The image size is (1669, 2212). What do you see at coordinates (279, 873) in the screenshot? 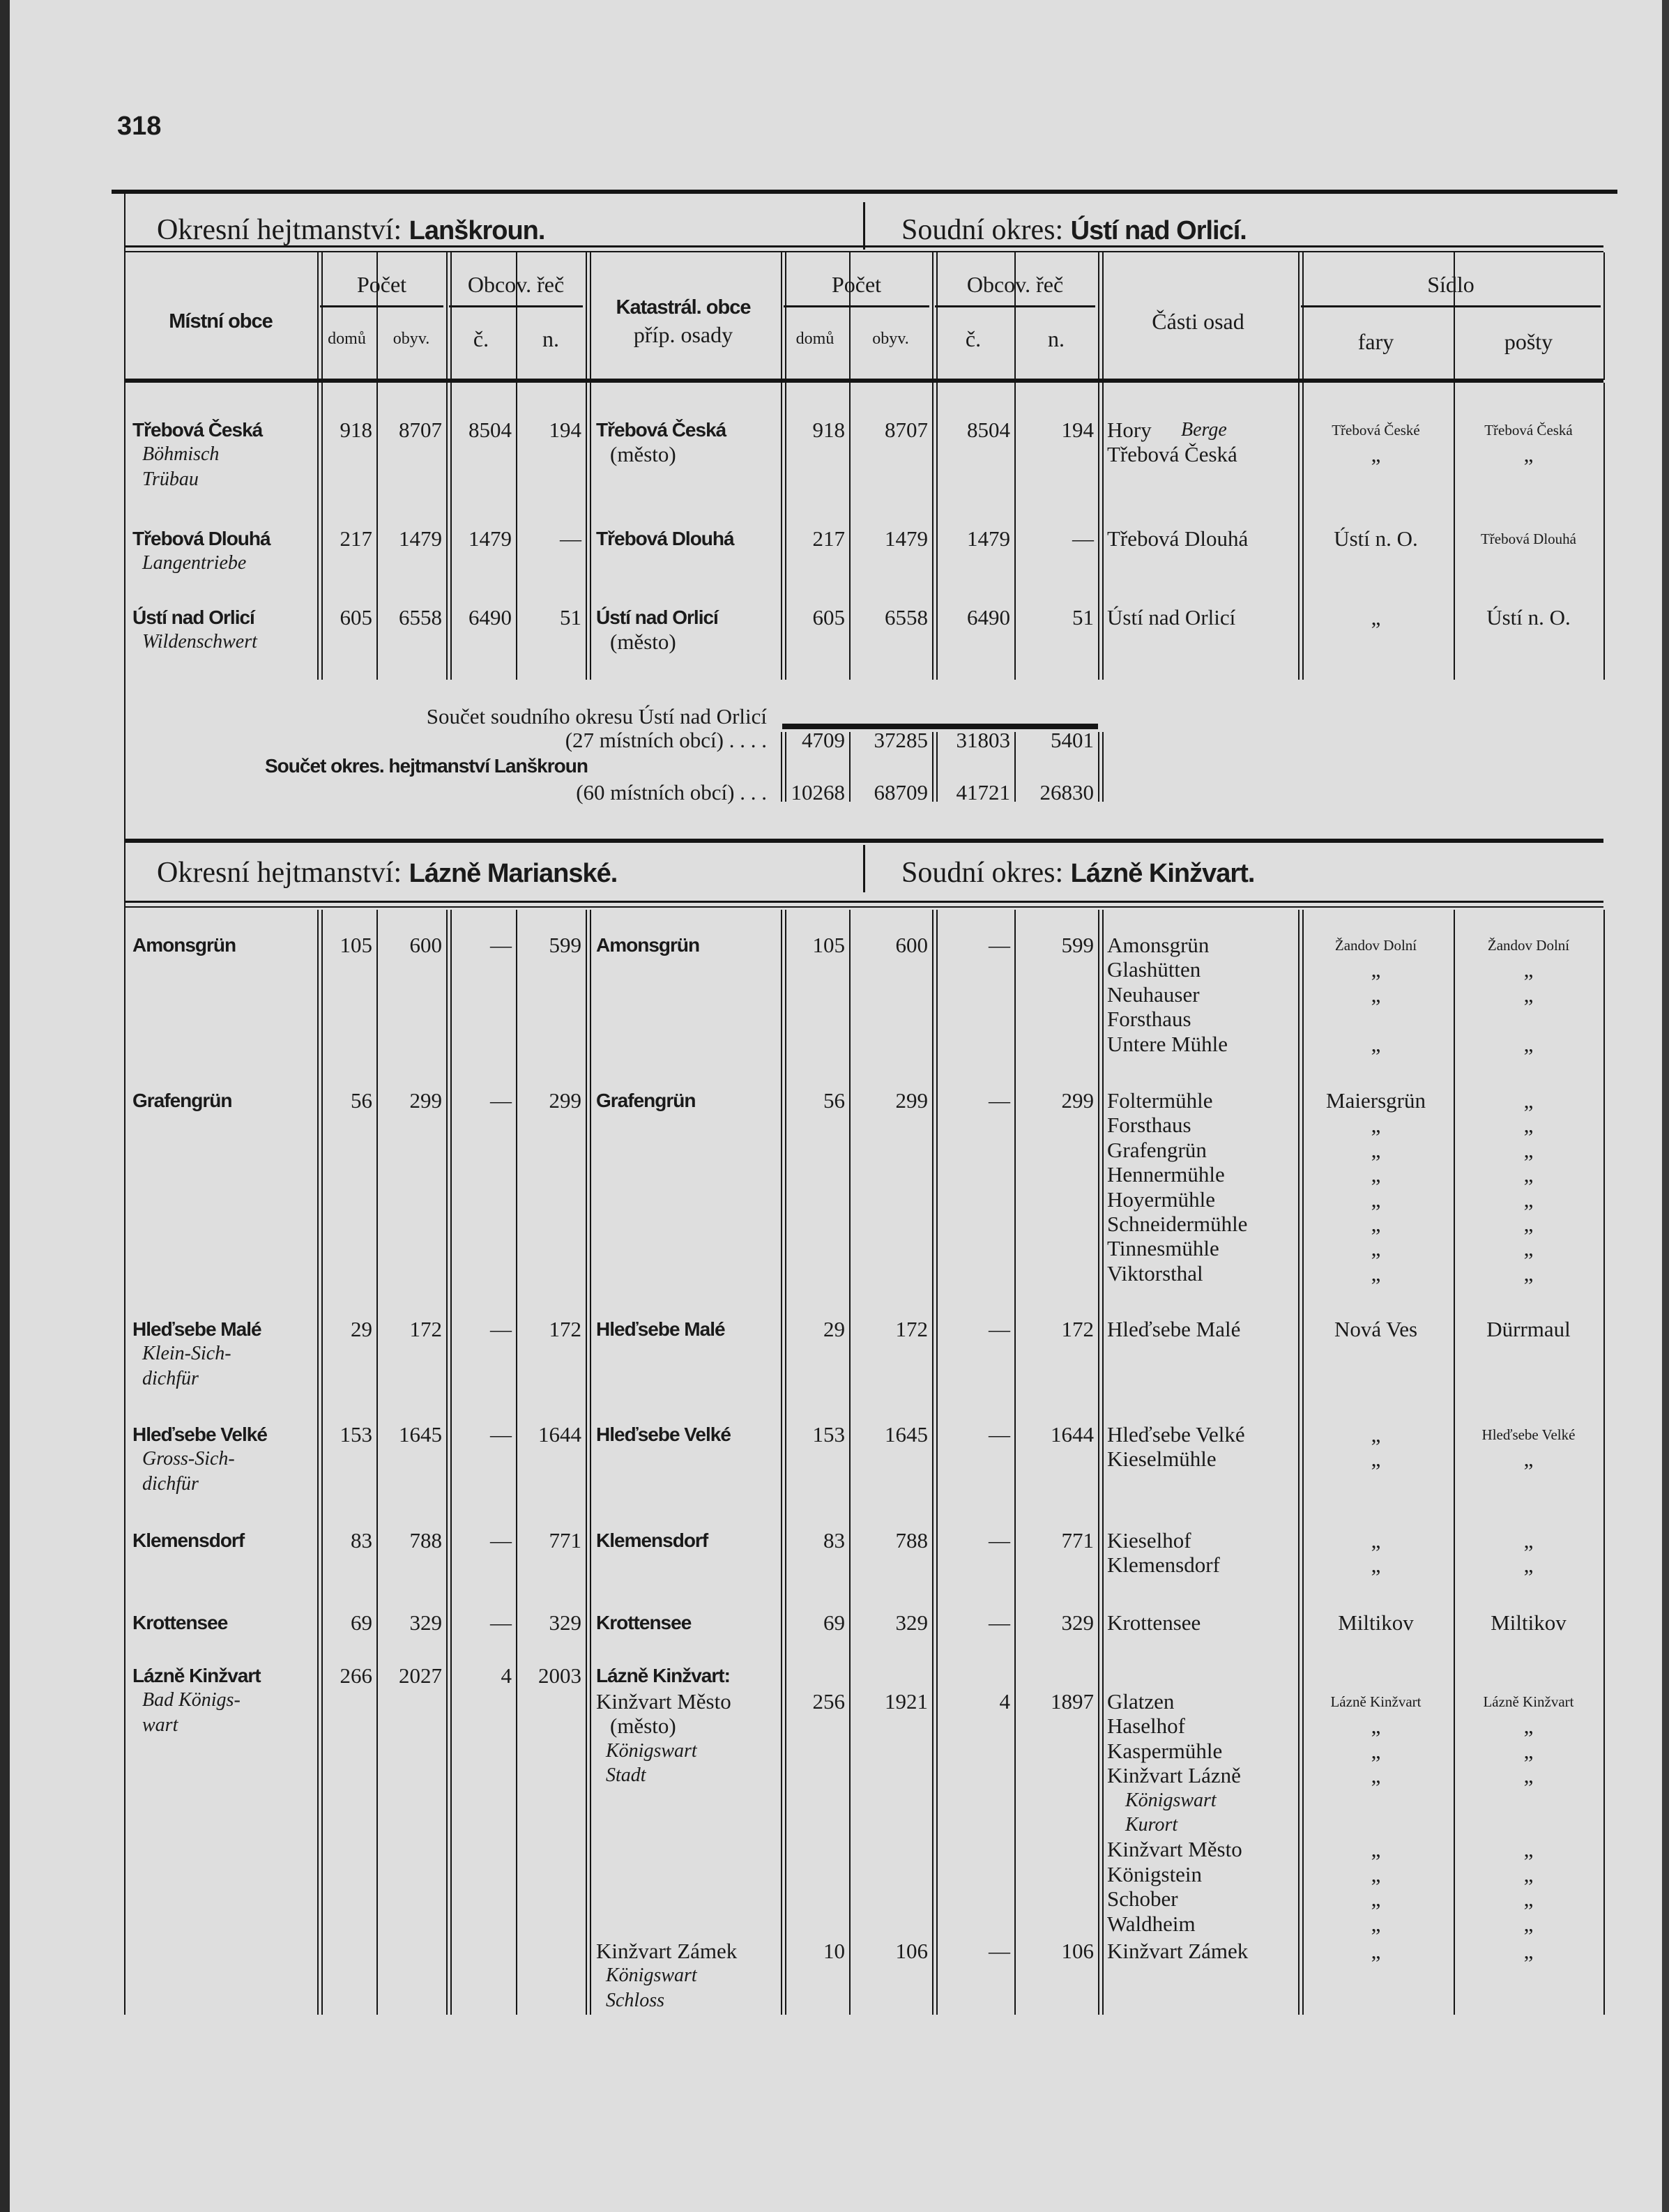
I see `district-label: Okresní hejtmanství:` at bounding box center [279, 873].